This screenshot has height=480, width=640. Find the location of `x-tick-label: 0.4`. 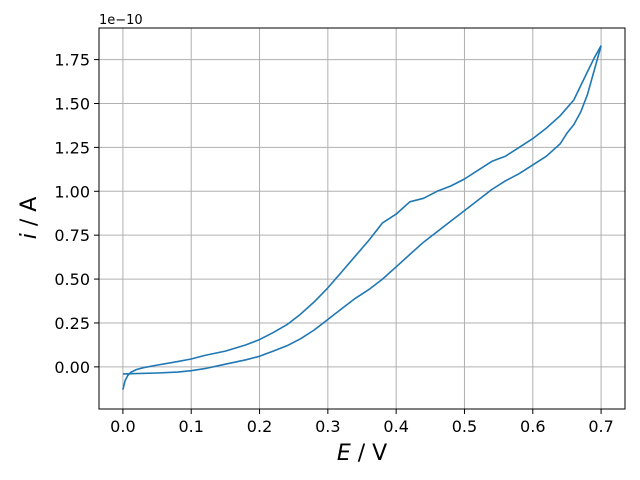

x-tick-label: 0.4 is located at coordinates (395, 426).